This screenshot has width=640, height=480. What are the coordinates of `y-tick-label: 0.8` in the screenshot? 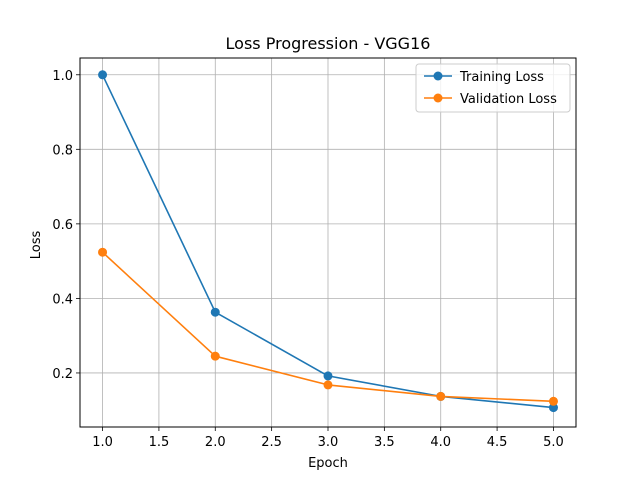 It's located at (62, 150).